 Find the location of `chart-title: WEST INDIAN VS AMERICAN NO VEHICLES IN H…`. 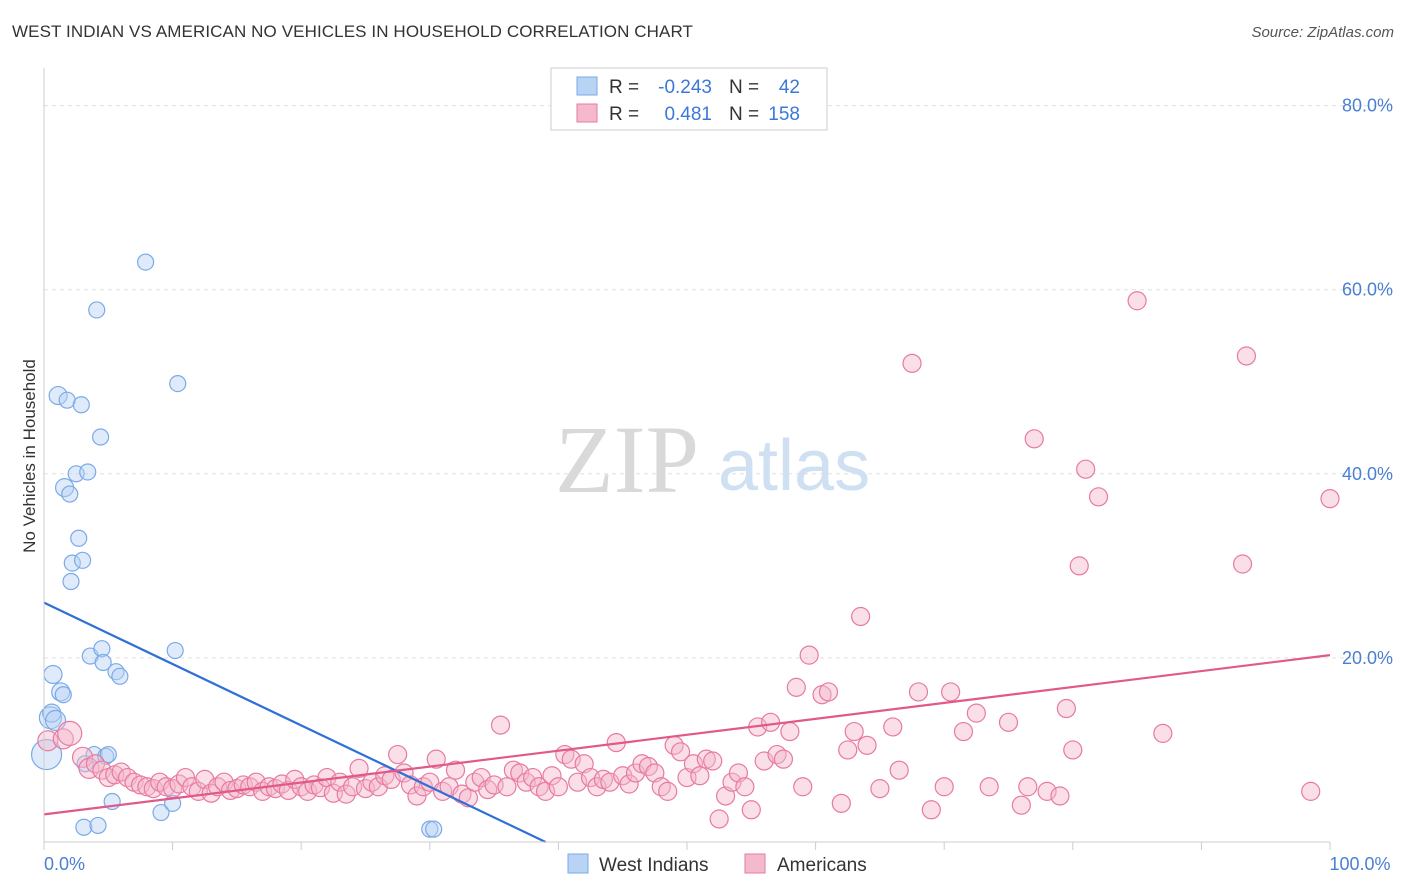

chart-title: WEST INDIAN VS AMERICAN NO VEHICLES IN H… is located at coordinates (353, 31).